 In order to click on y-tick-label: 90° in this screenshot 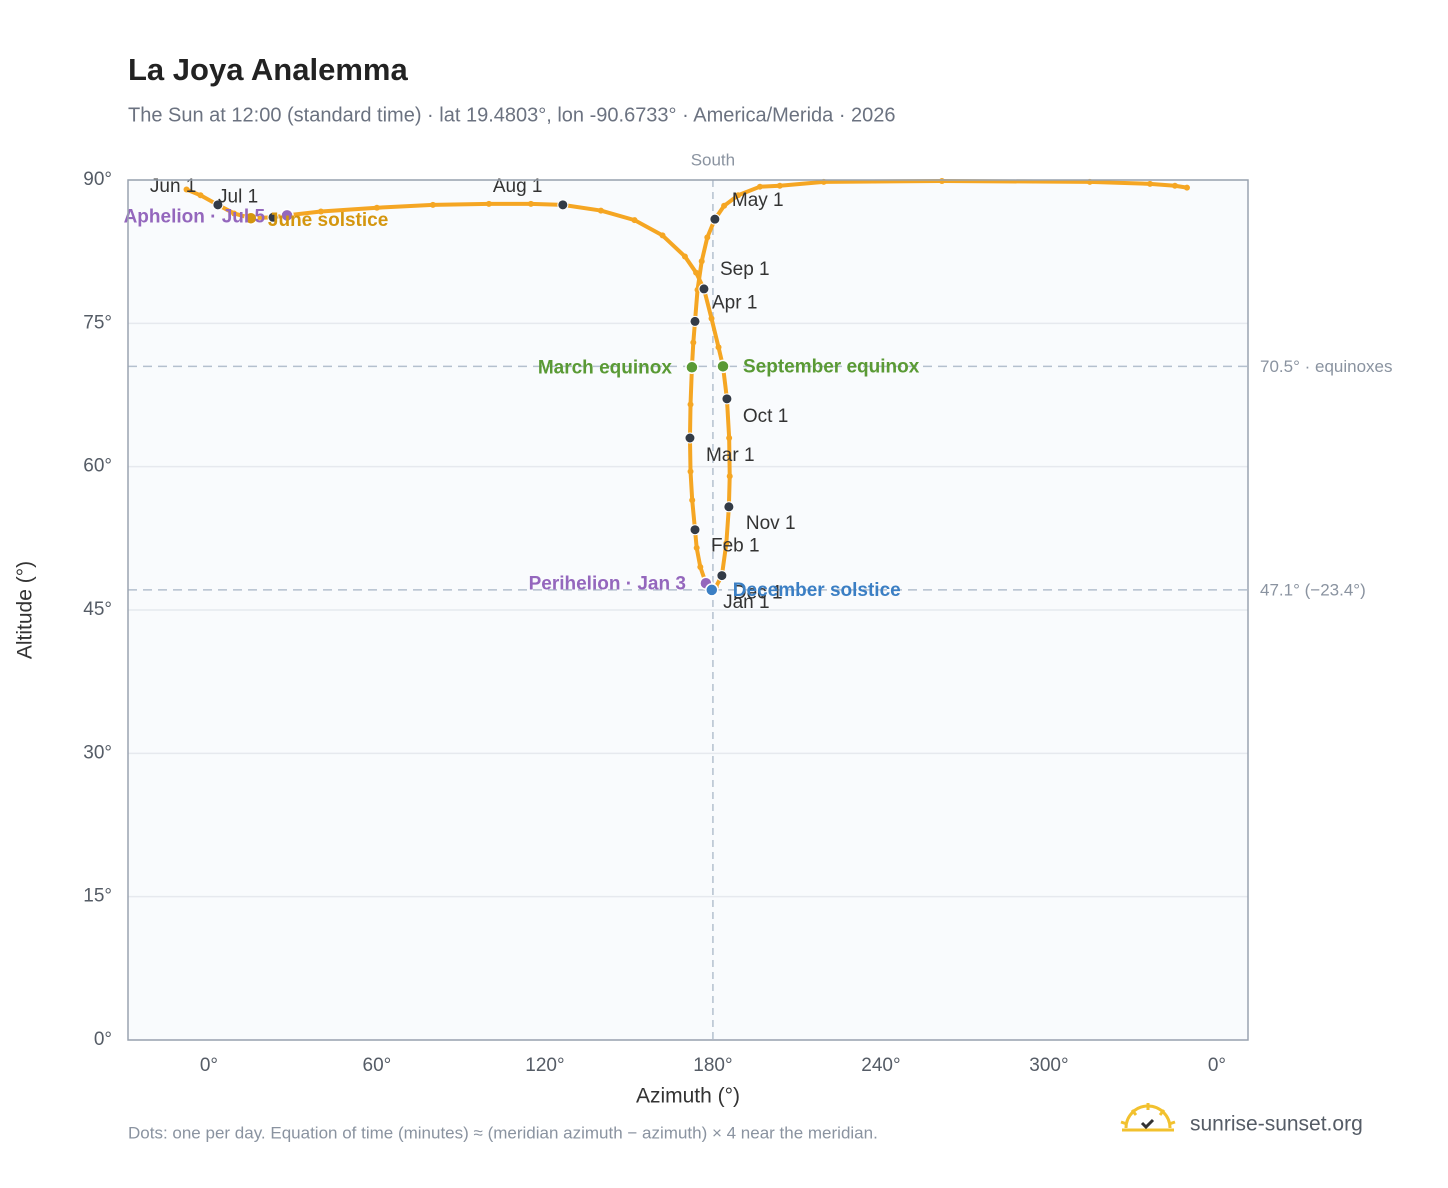, I will do `click(97, 179)`.